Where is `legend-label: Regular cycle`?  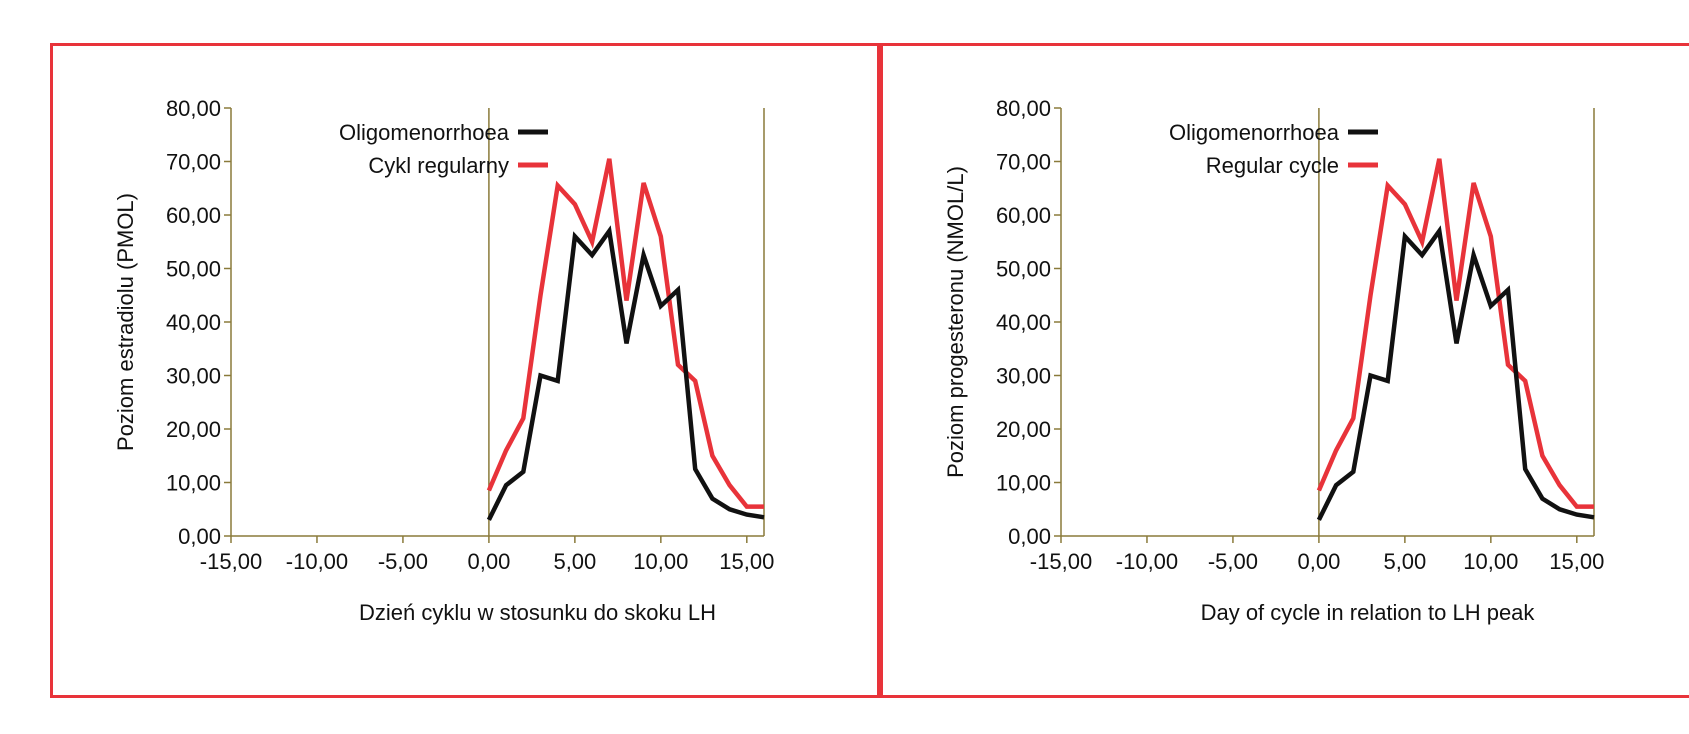
legend-label: Regular cycle is located at coordinates (1272, 165).